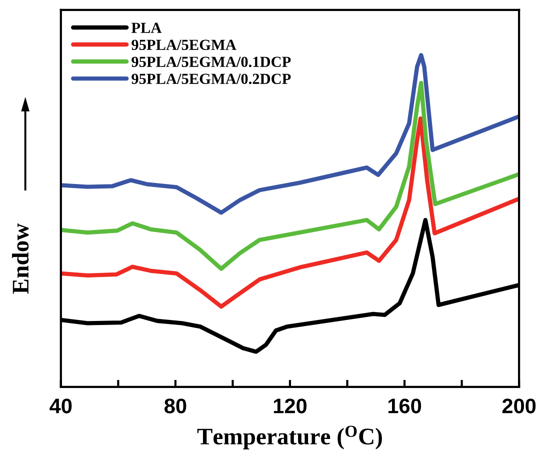  What do you see at coordinates (175, 406) in the screenshot?
I see `x-tick-label: 80` at bounding box center [175, 406].